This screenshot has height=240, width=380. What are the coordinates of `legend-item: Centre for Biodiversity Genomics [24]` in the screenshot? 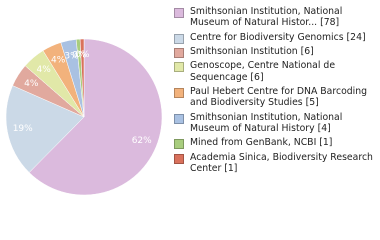 It's located at (274, 37).